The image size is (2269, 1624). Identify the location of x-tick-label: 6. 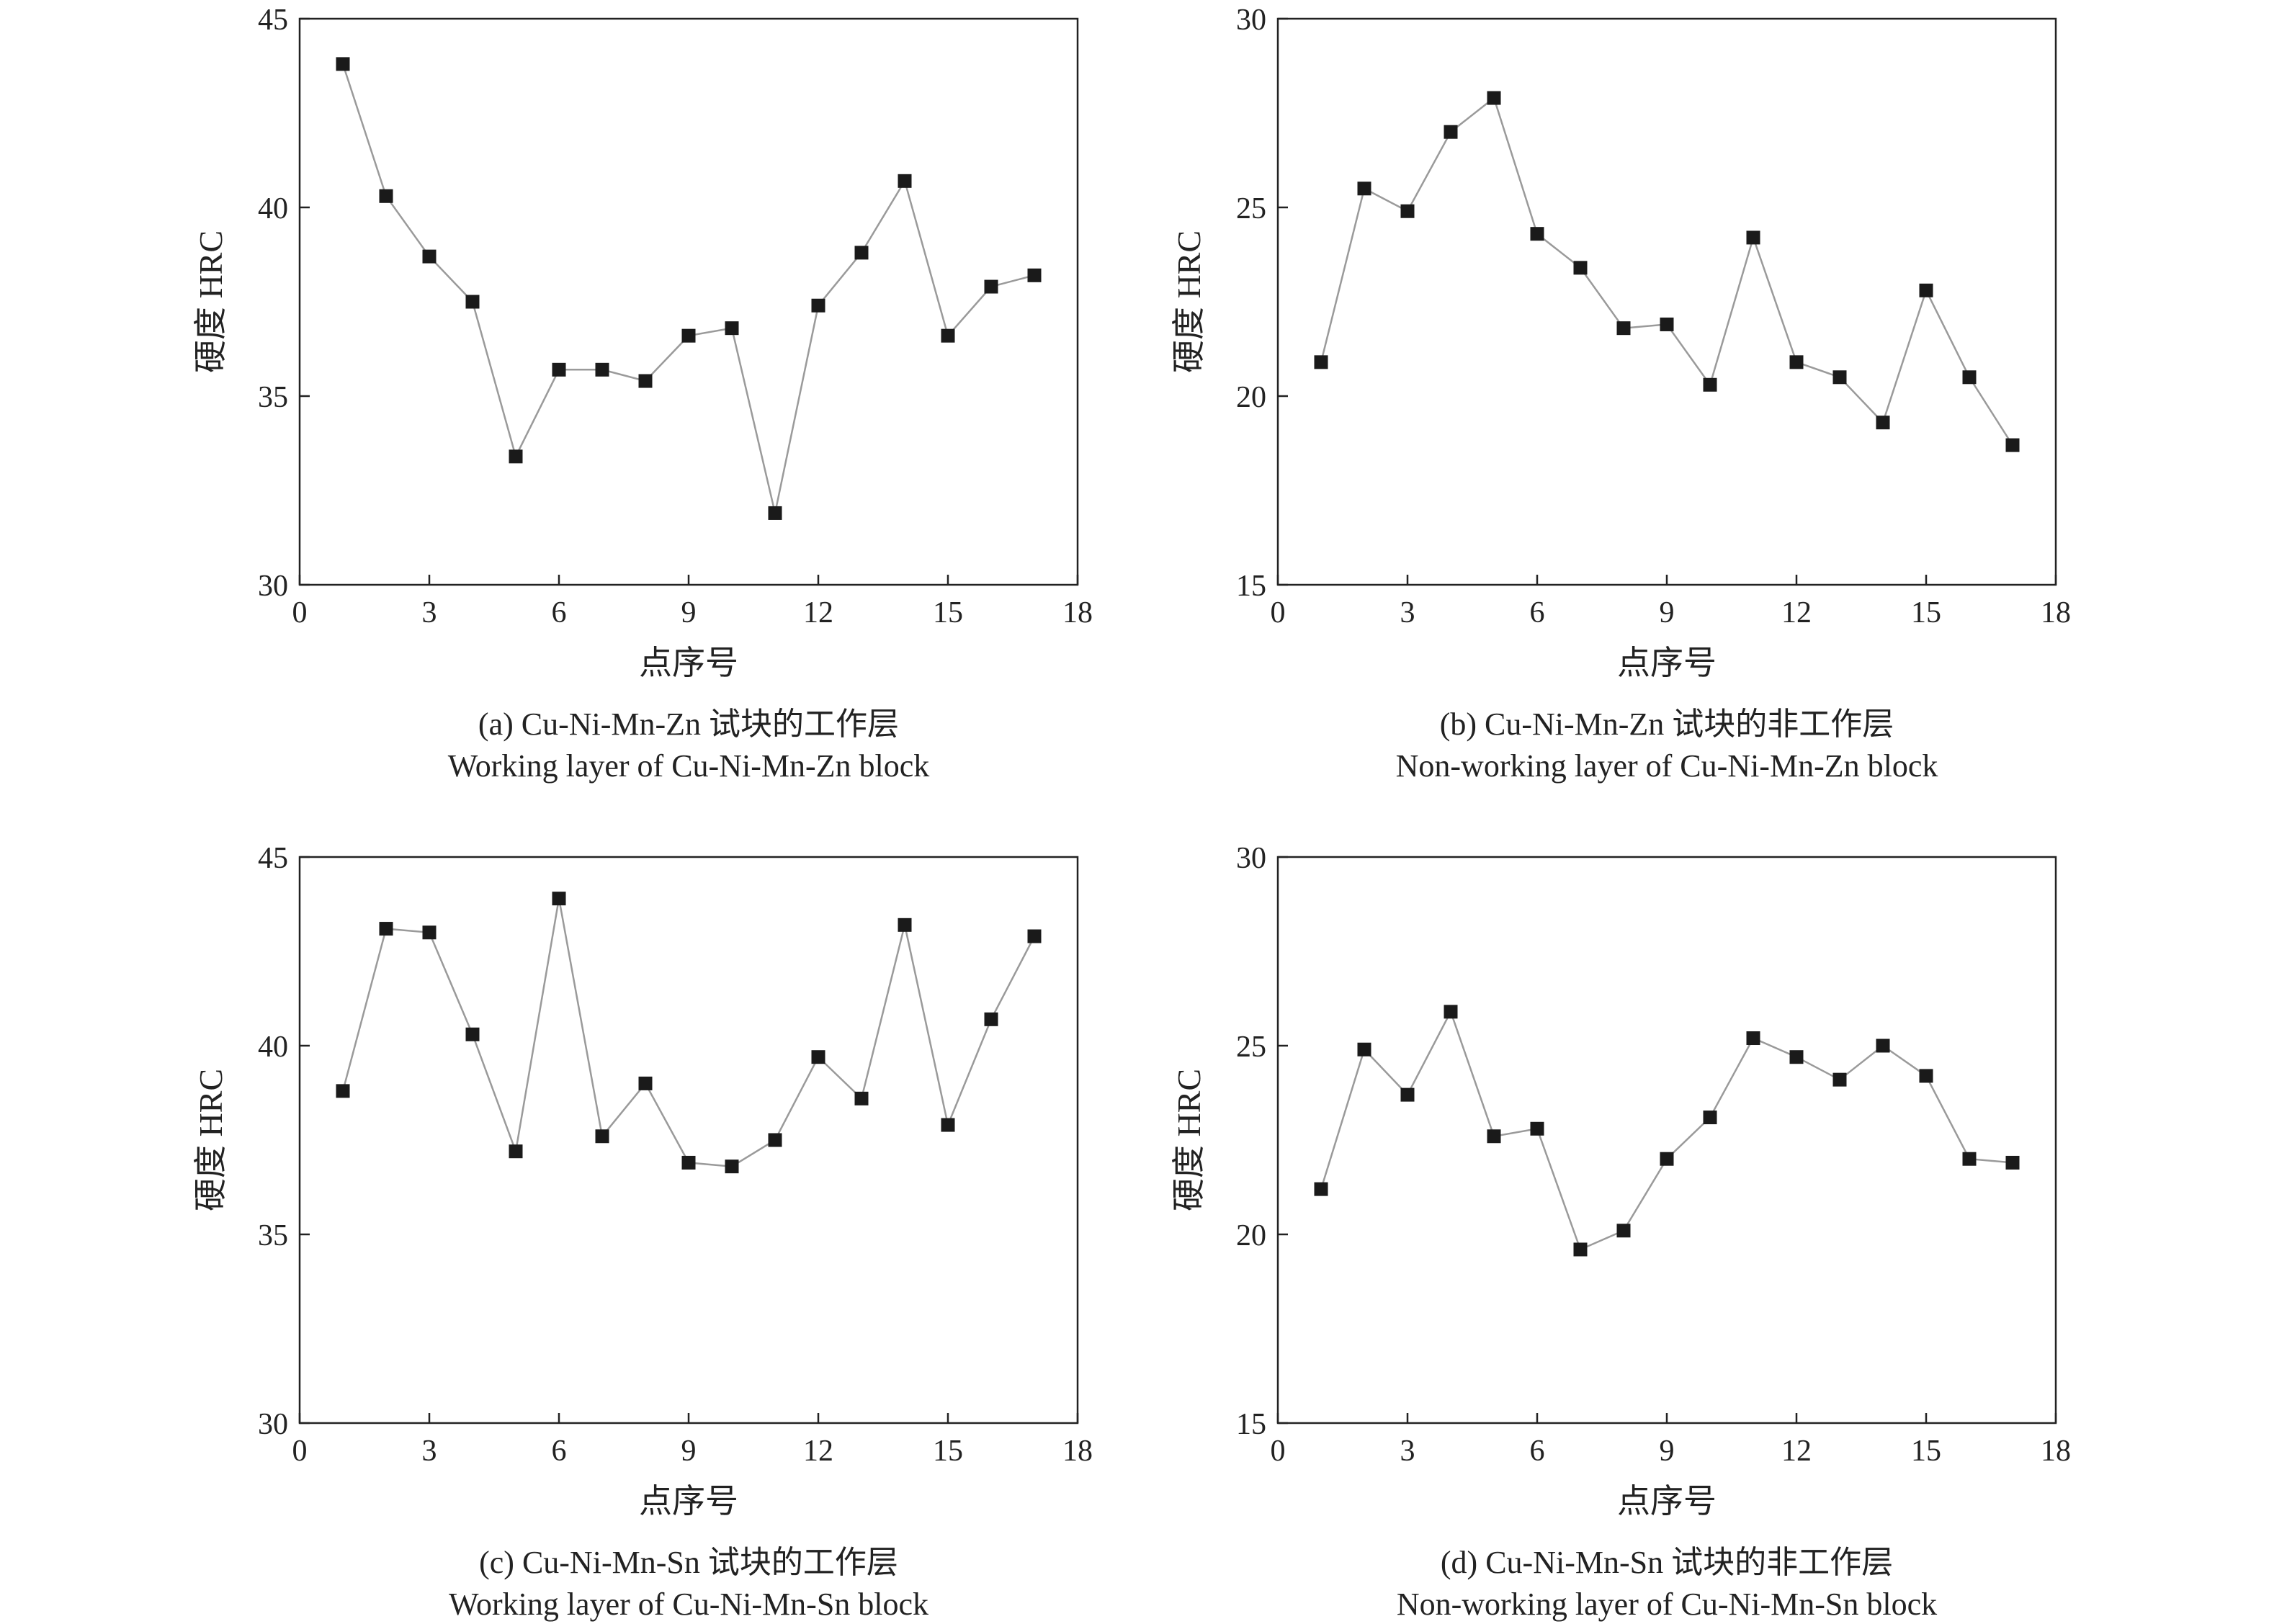
(1537, 1451).